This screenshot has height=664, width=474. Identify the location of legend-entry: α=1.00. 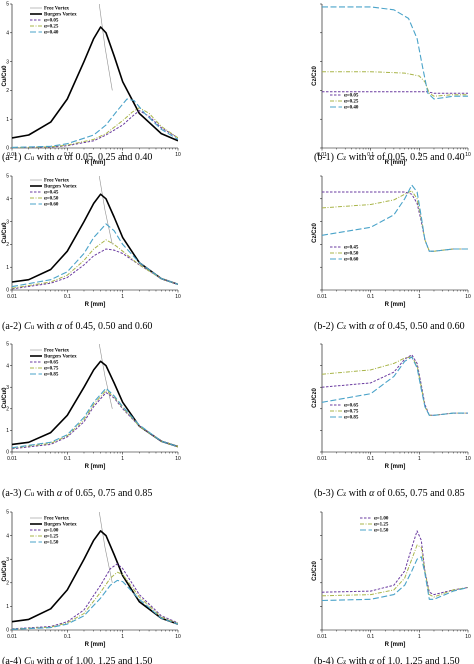
(51, 531).